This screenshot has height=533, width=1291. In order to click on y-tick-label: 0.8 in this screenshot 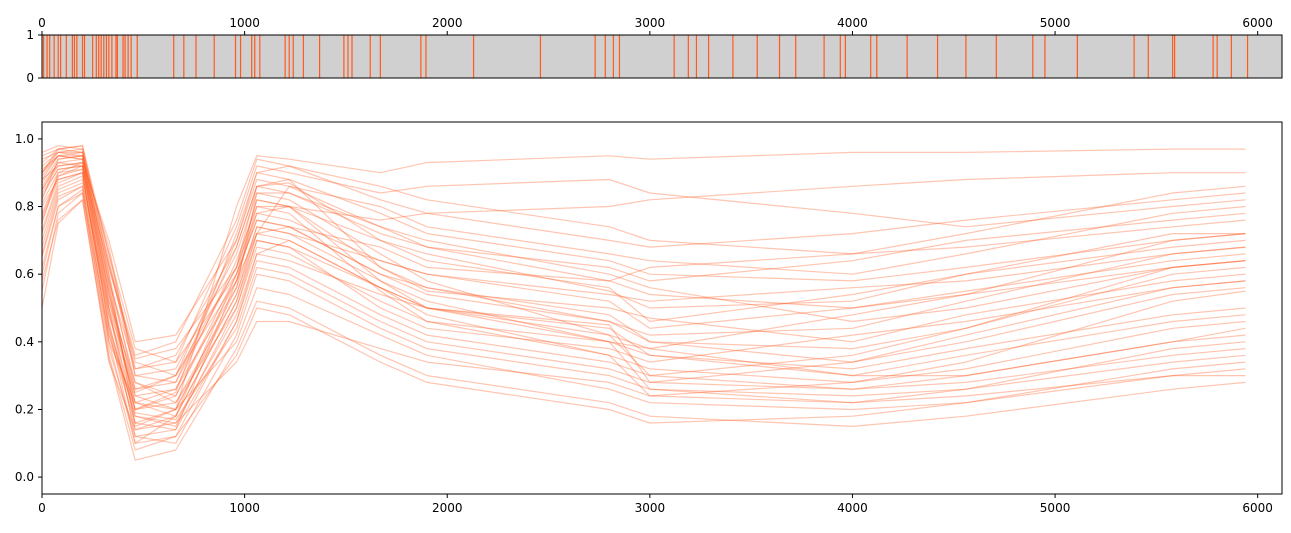, I will do `click(24, 207)`.